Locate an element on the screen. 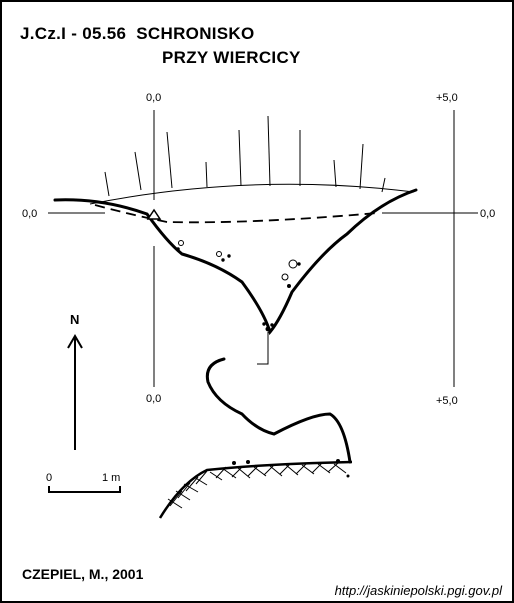 The height and width of the screenshot is (603, 514). author-credit: CZEPIEL, M., 2001 is located at coordinates (83, 574).